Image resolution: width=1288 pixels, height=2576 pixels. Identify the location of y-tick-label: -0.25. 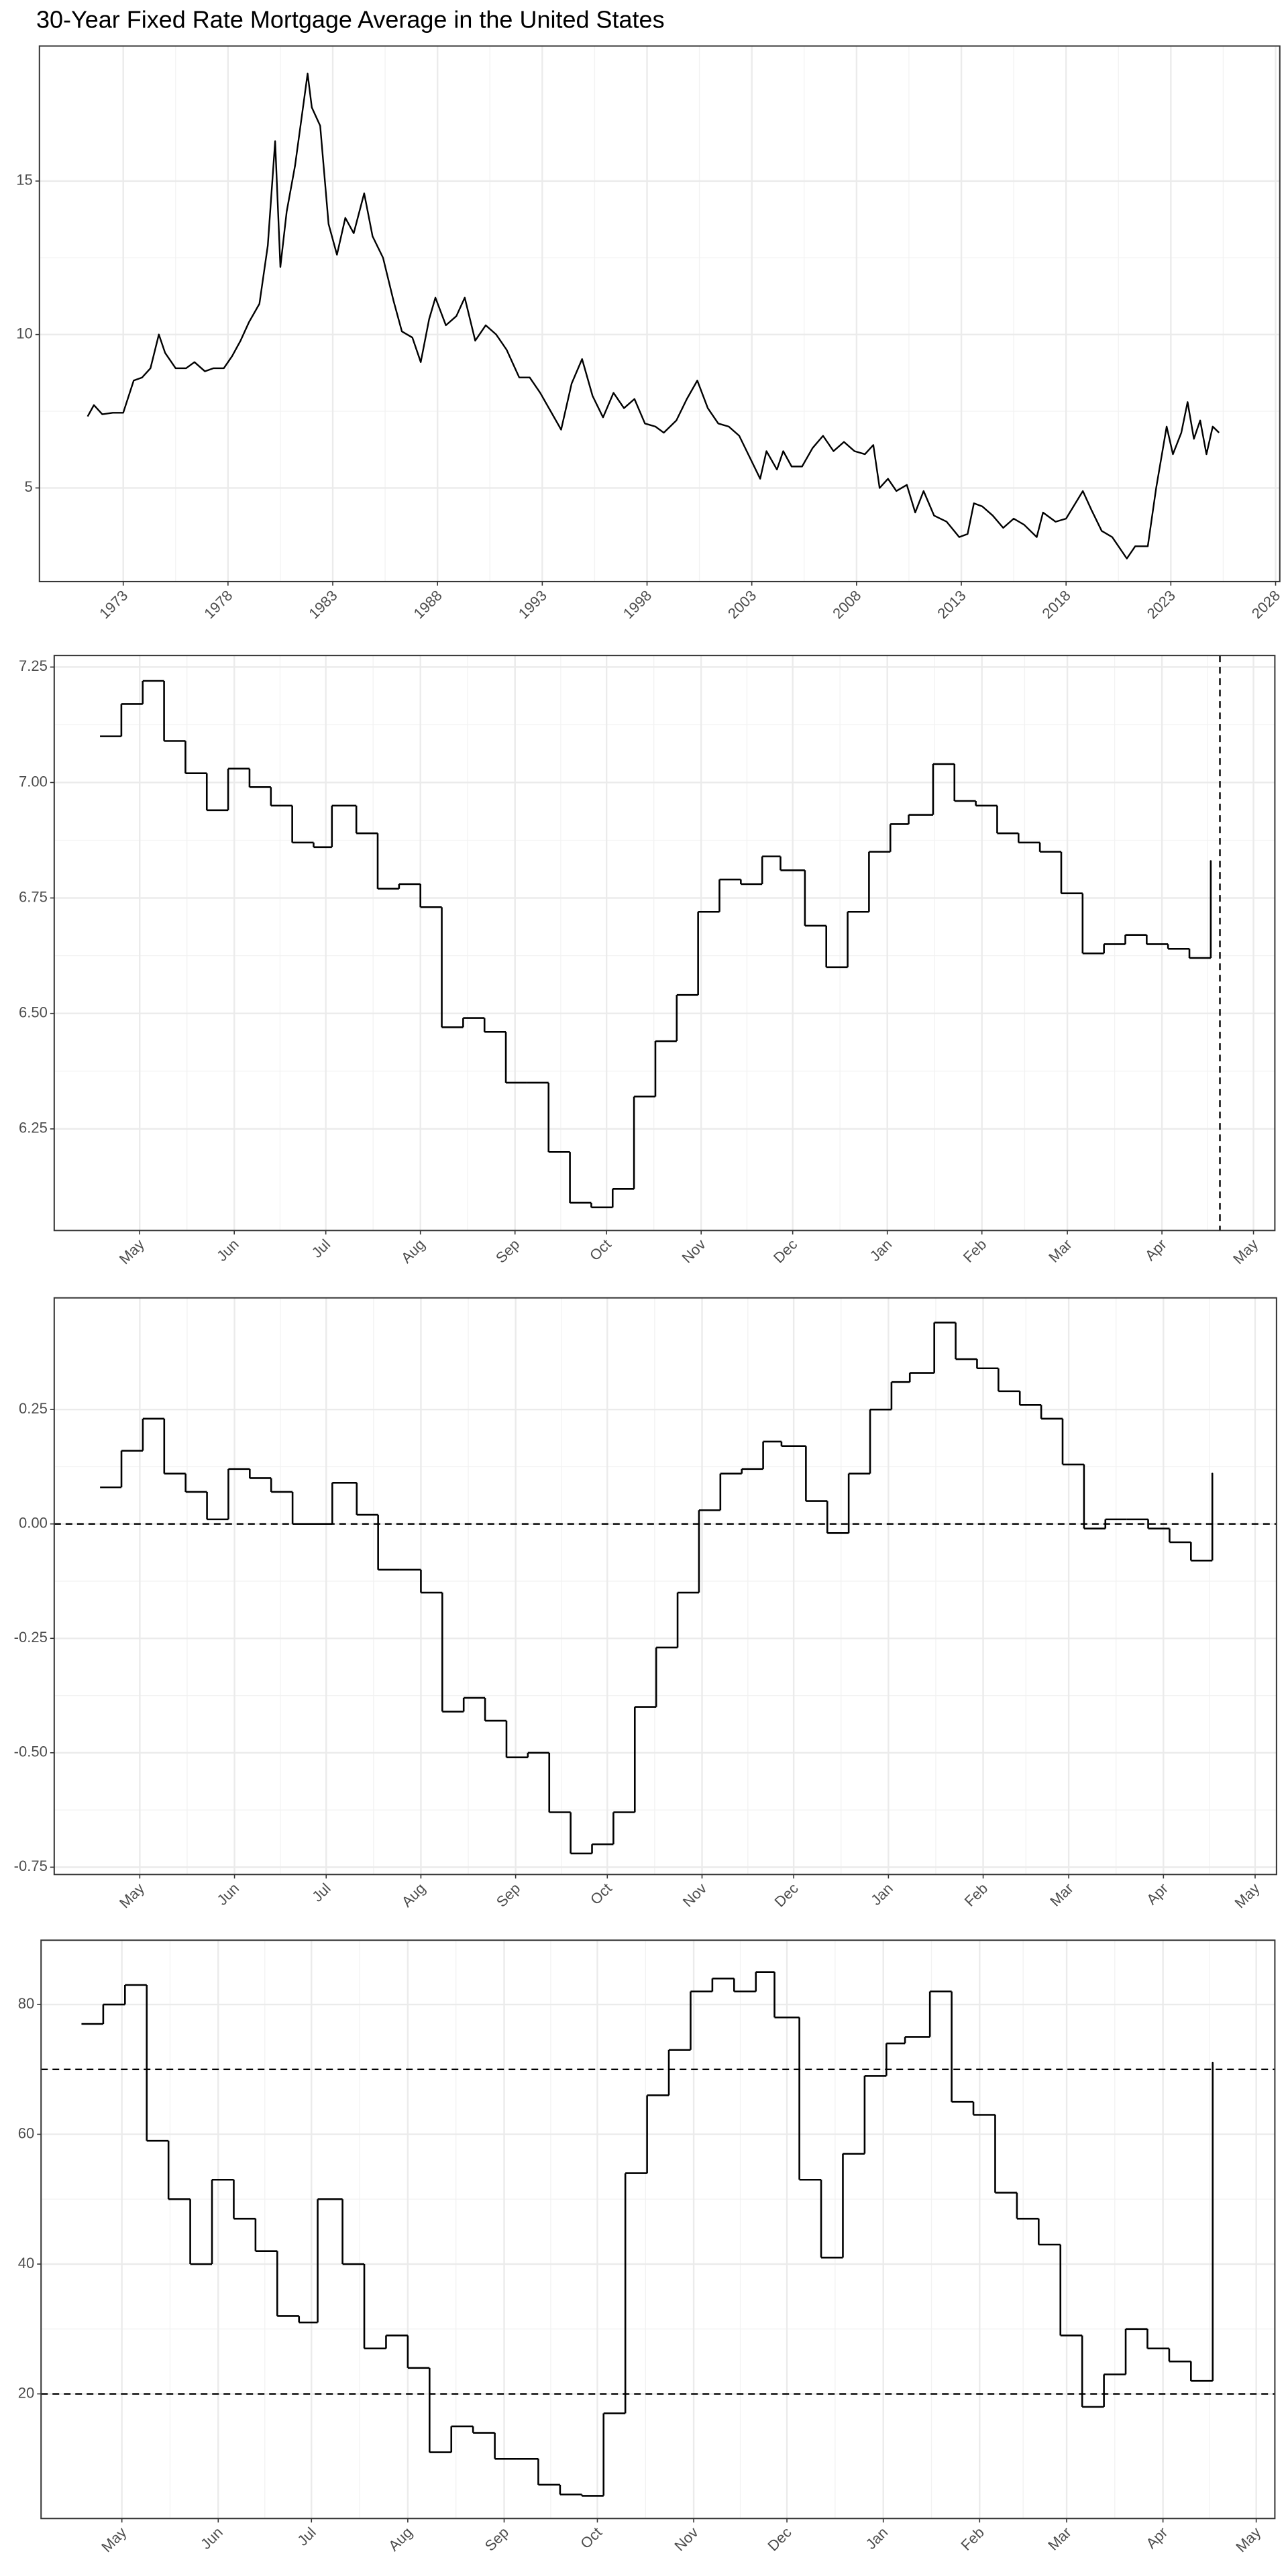
(31, 1637).